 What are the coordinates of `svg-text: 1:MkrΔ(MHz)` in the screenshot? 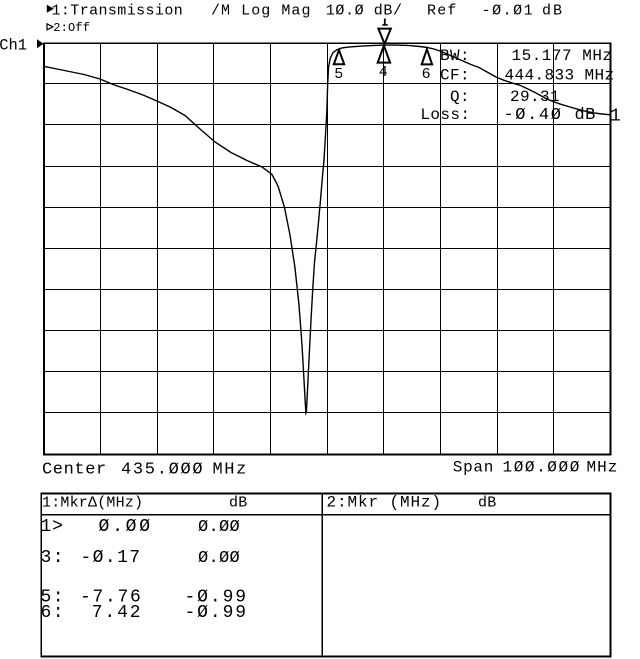 It's located at (92, 503).